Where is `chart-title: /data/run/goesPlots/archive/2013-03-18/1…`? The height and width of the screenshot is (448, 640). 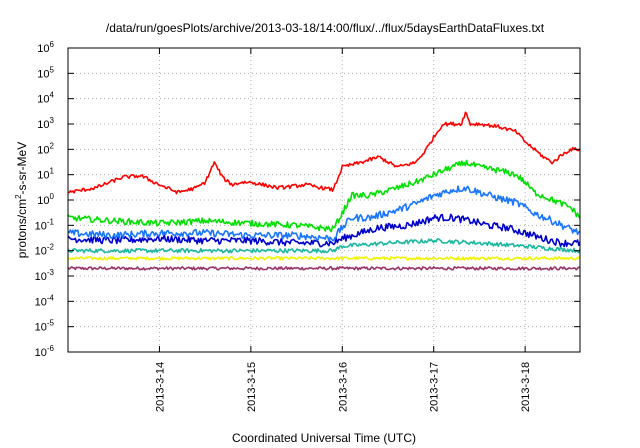
chart-title: /data/run/goesPlots/archive/2013-03-18/1… is located at coordinates (325, 28).